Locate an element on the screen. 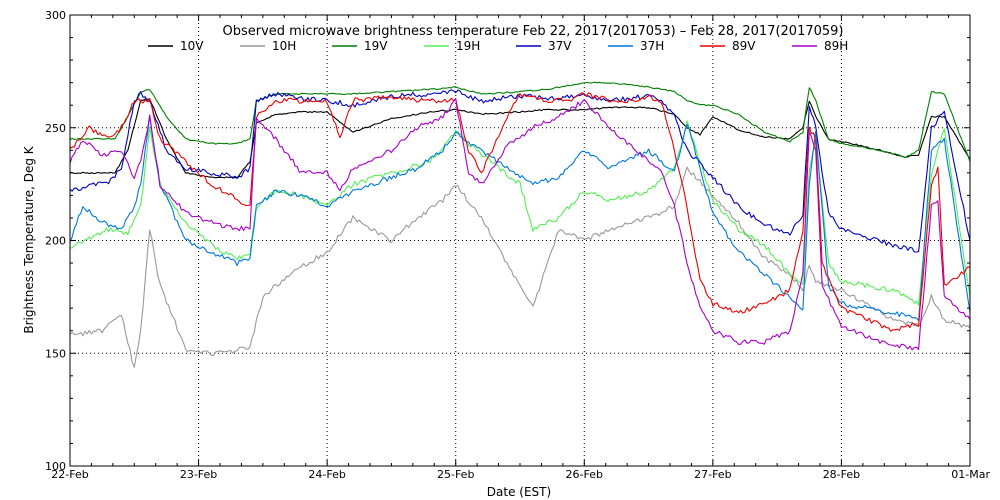 This screenshot has height=500, width=1000. y-tick-label: 100 is located at coordinates (55, 466).